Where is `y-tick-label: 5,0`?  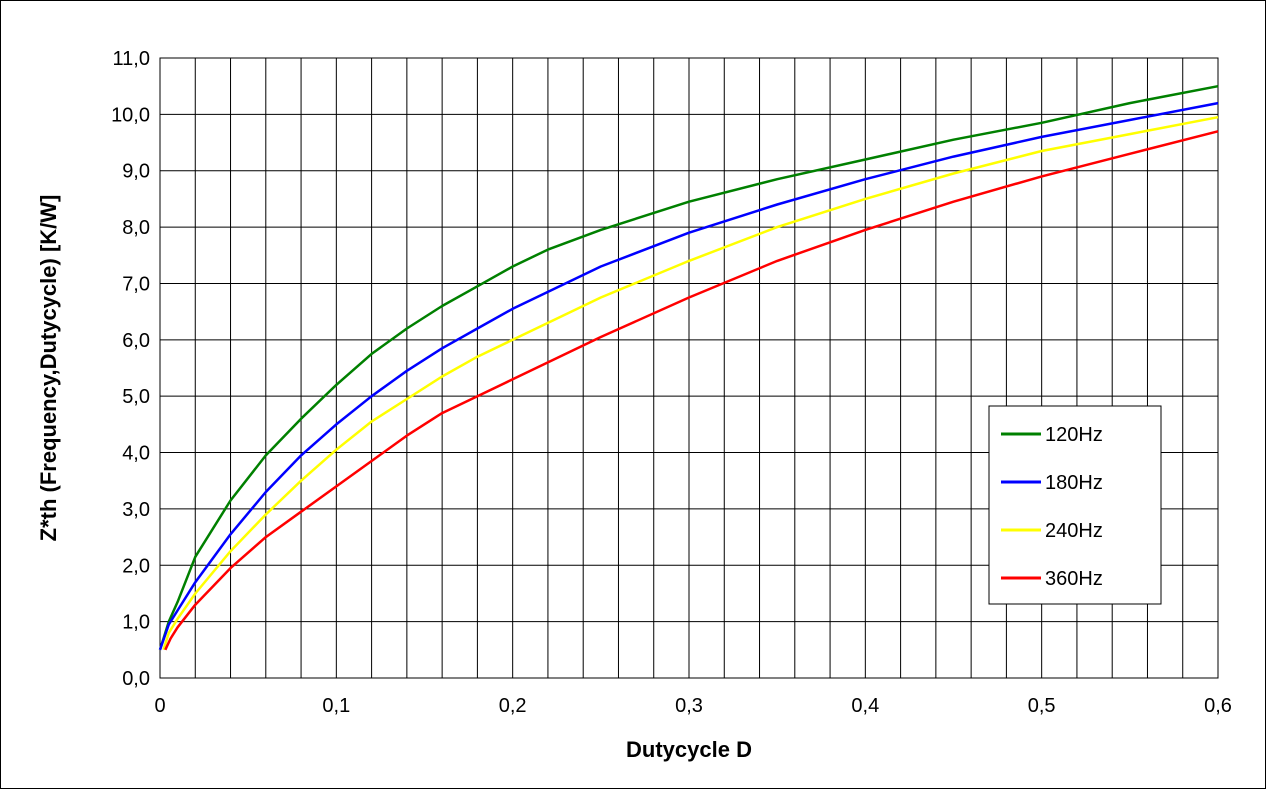 y-tick-label: 5,0 is located at coordinates (136, 397).